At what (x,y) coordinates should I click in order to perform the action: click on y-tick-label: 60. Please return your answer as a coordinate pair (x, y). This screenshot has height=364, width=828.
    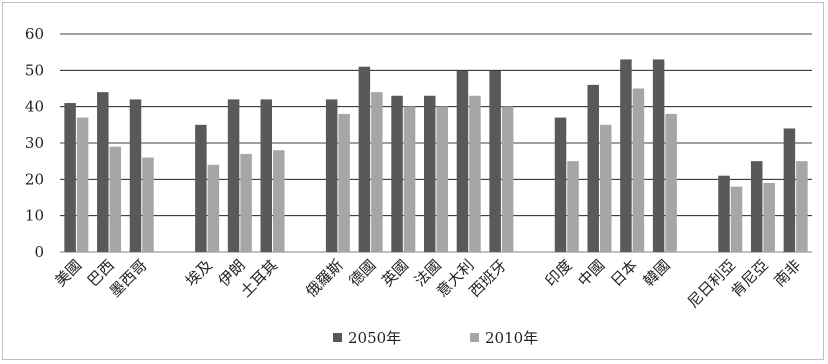
    Looking at the image, I should click on (34, 34).